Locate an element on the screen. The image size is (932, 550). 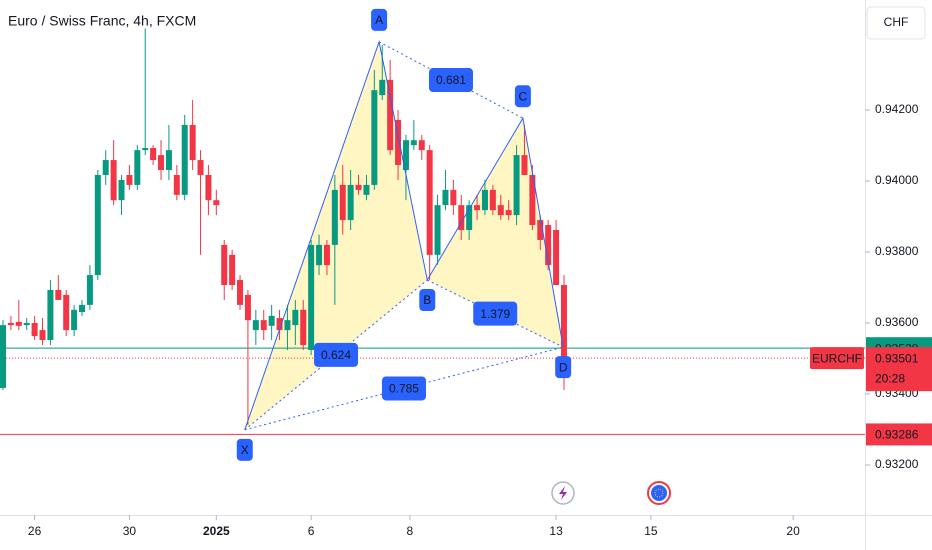
ratio-label: 0.785 is located at coordinates (404, 389).